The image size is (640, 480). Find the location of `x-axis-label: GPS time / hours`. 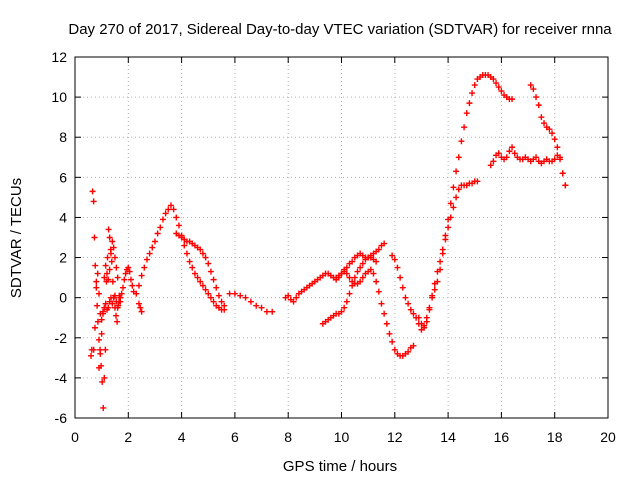

x-axis-label: GPS time / hours is located at coordinates (340, 466).